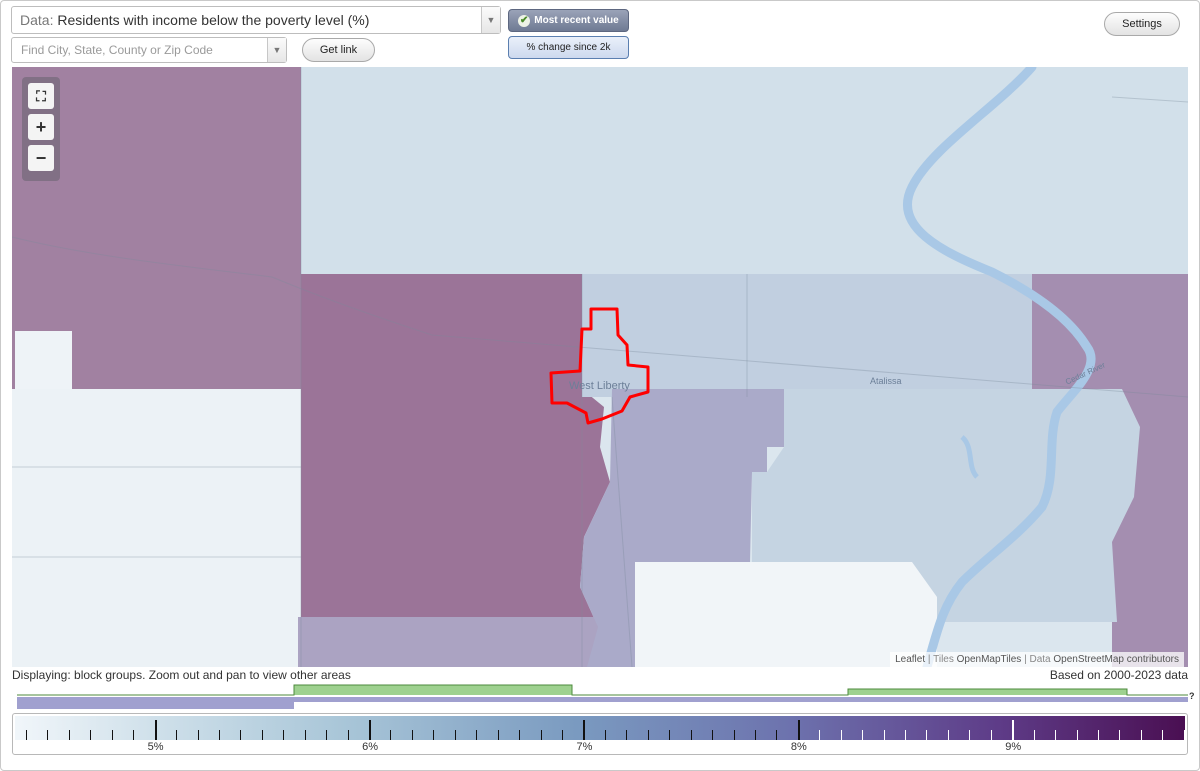 The height and width of the screenshot is (771, 1200). Describe the element at coordinates (807, 335) in the screenshot. I see `block-group-atalissa` at that location.